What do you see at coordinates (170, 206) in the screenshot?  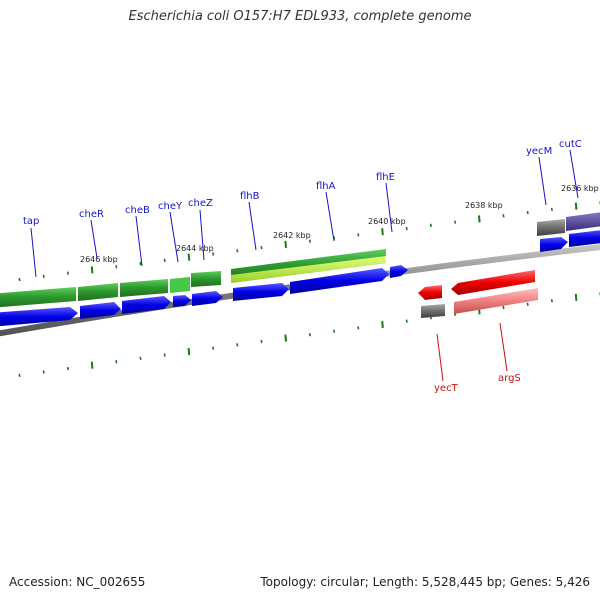 I see `gene-label: cheY` at bounding box center [170, 206].